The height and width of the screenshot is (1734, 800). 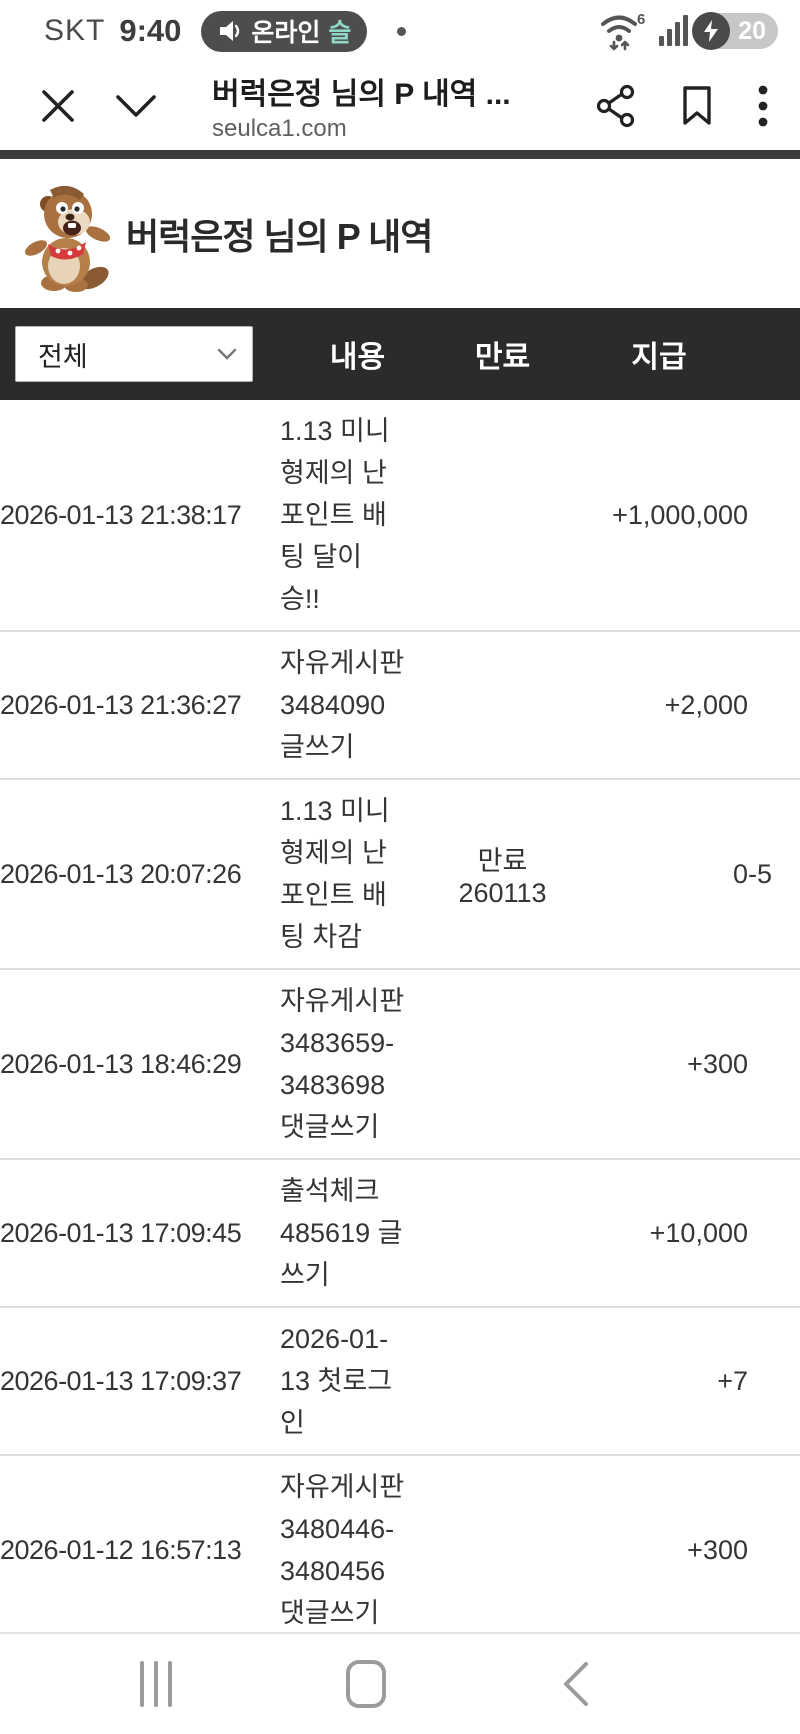 I want to click on column-header-expire: 만료, so click(x=502, y=354).